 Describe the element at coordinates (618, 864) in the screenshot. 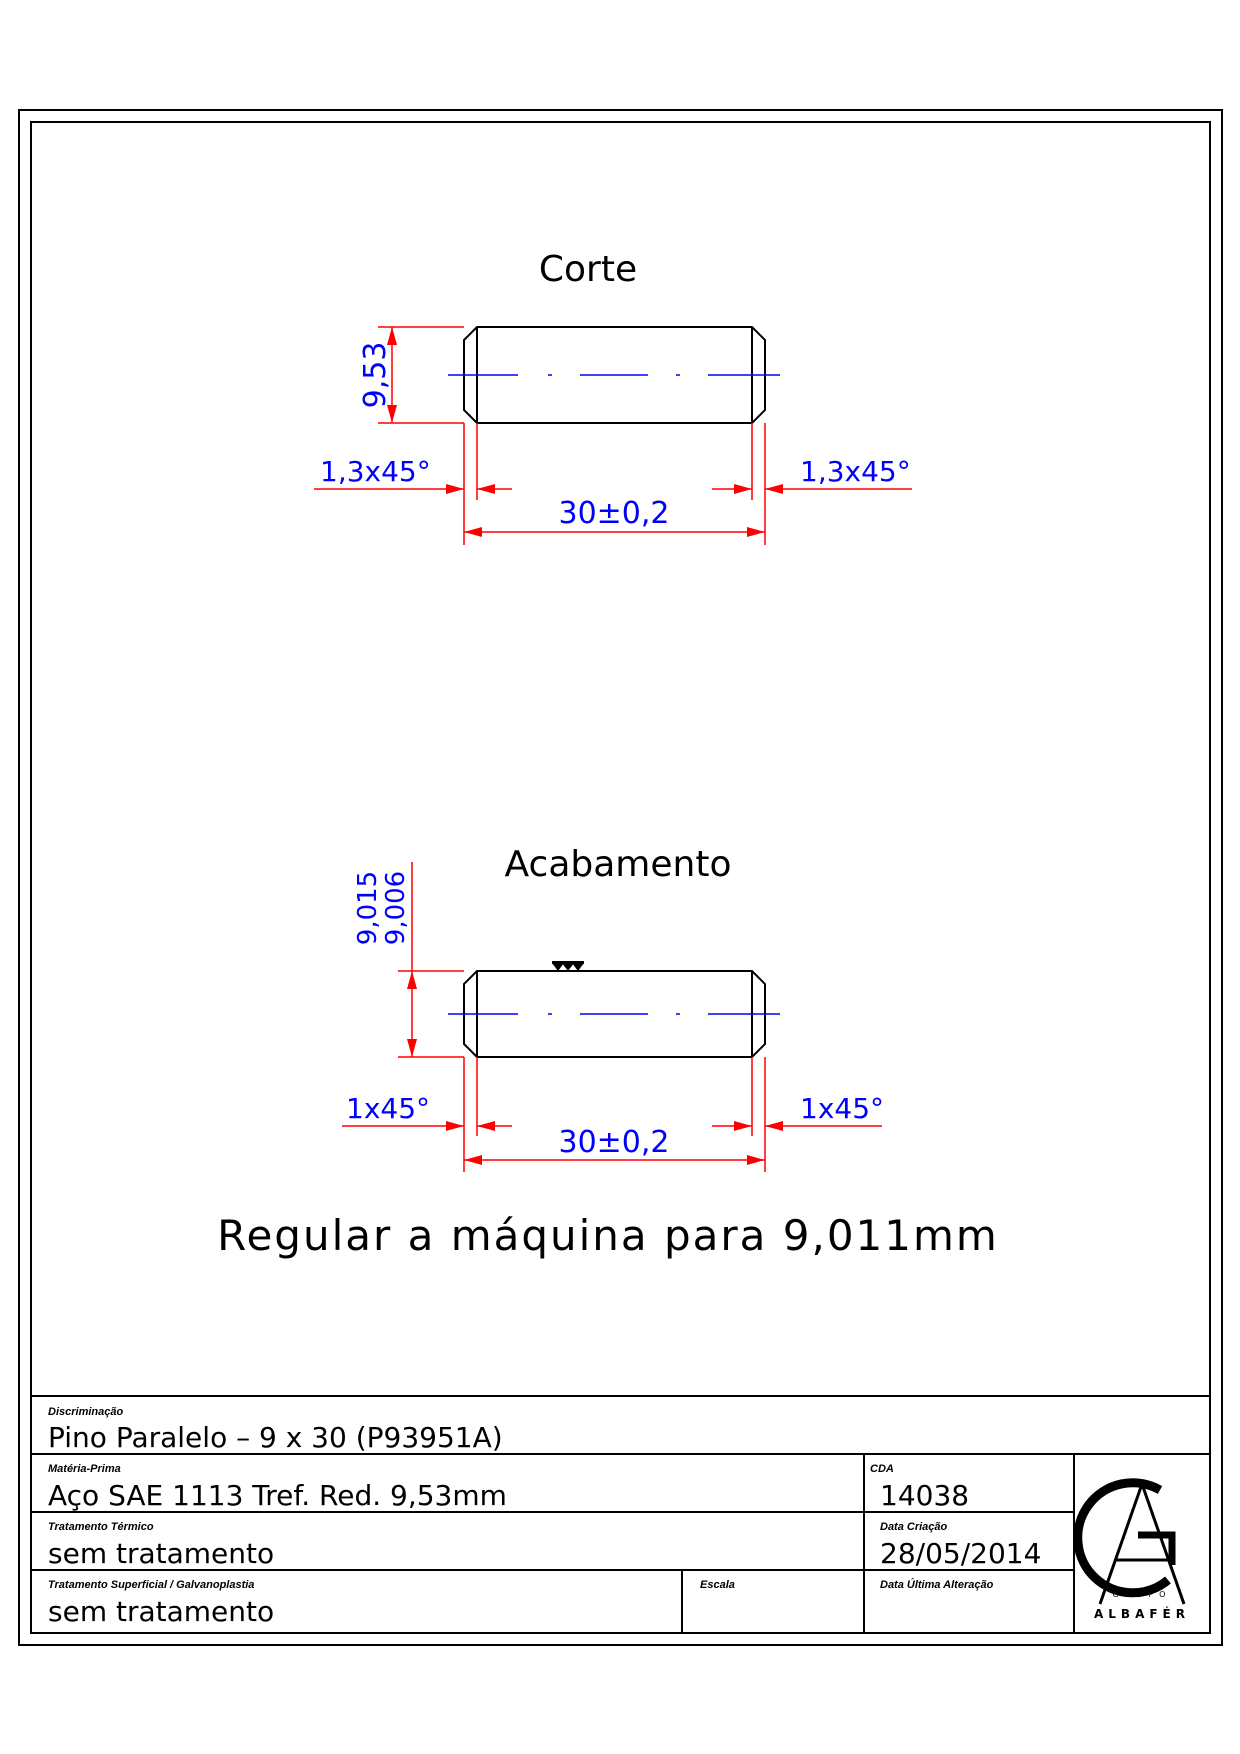

I see `acabamento-title: Acabamento` at that location.